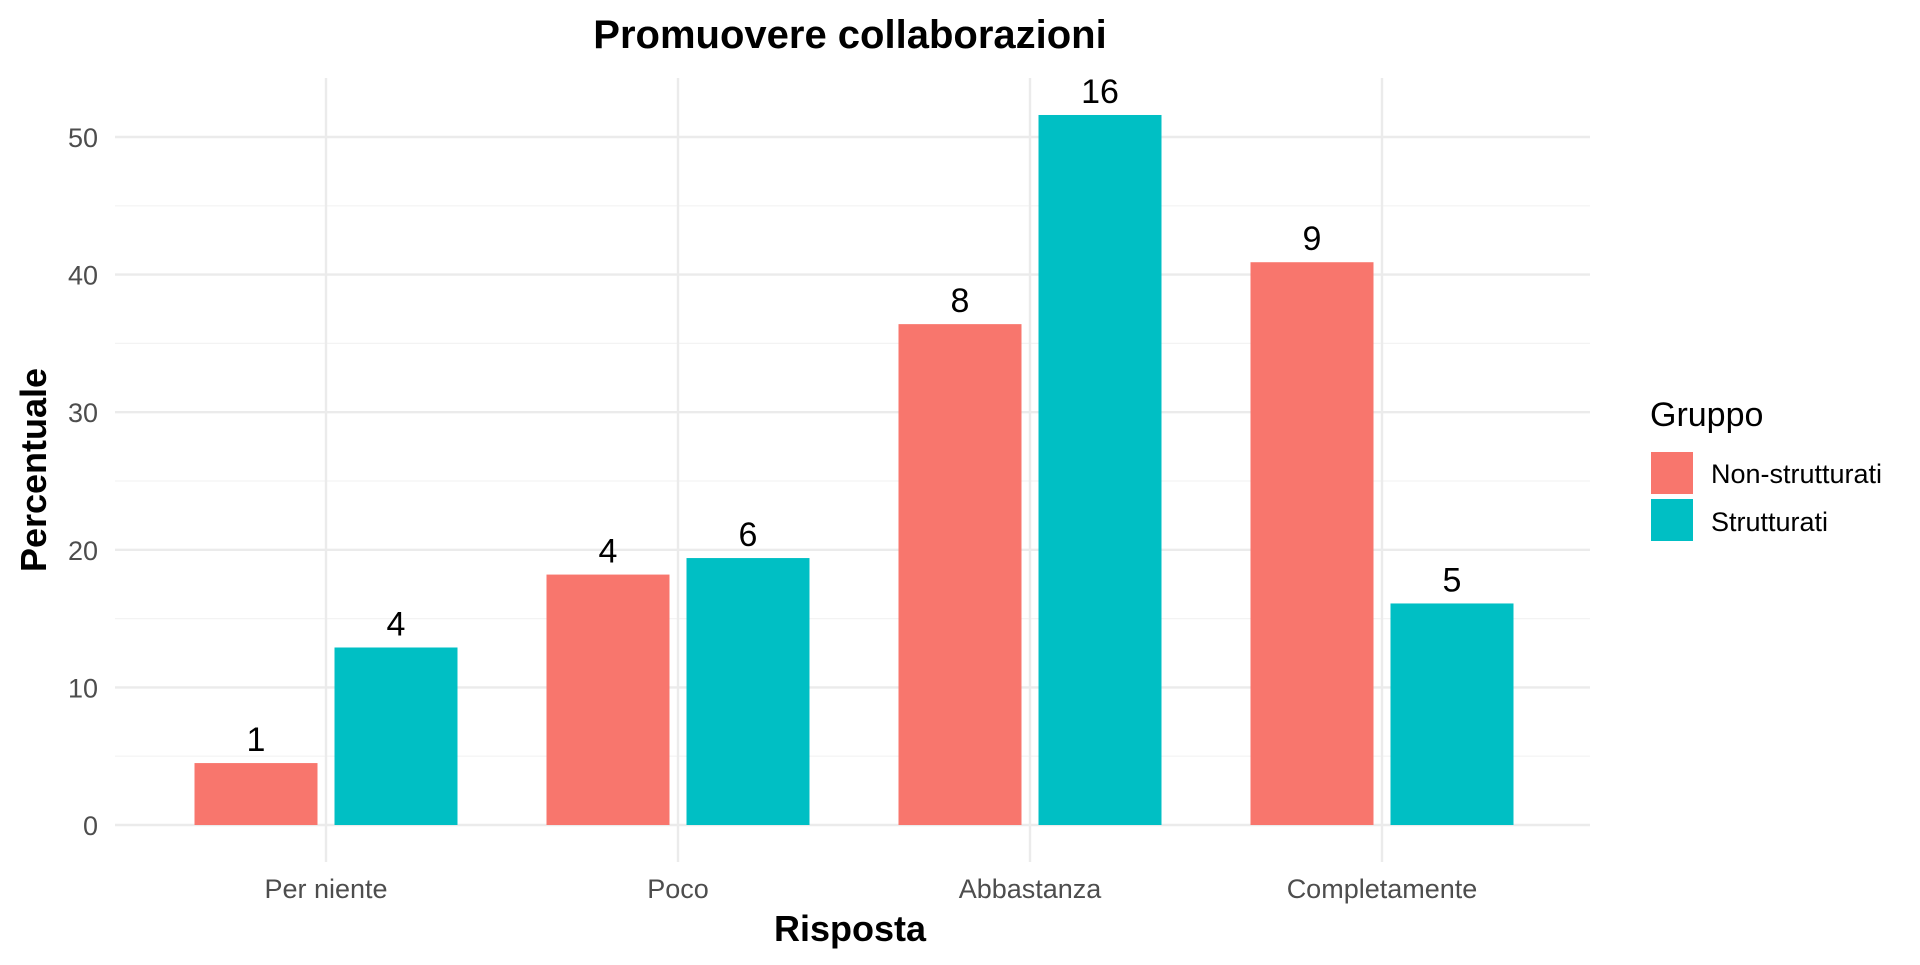 This screenshot has width=1920, height=965. I want to click on x-tick-label-completamente: Completamente, so click(1382, 889).